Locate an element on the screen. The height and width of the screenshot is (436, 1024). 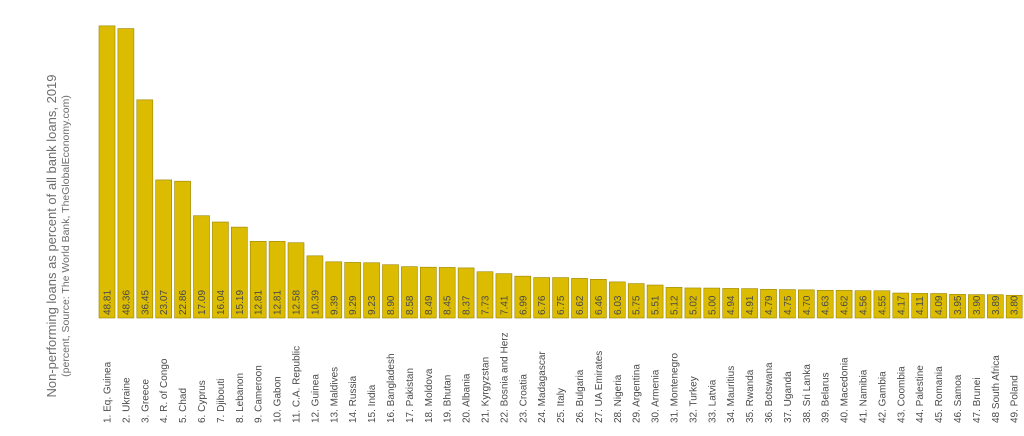
bar-value-label: 15.19 is located at coordinates (240, 302).